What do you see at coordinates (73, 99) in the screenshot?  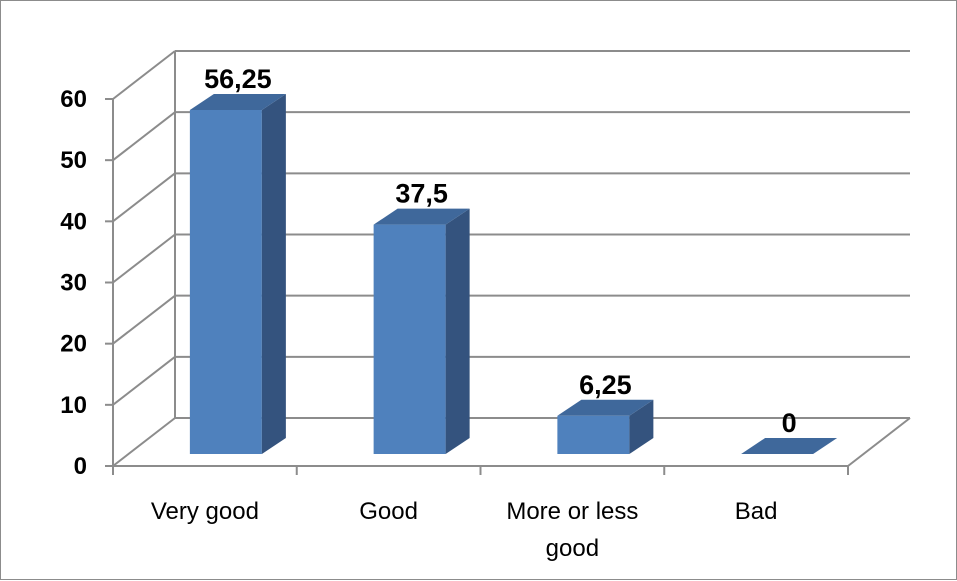 I see `y-tick-label: 60` at bounding box center [73, 99].